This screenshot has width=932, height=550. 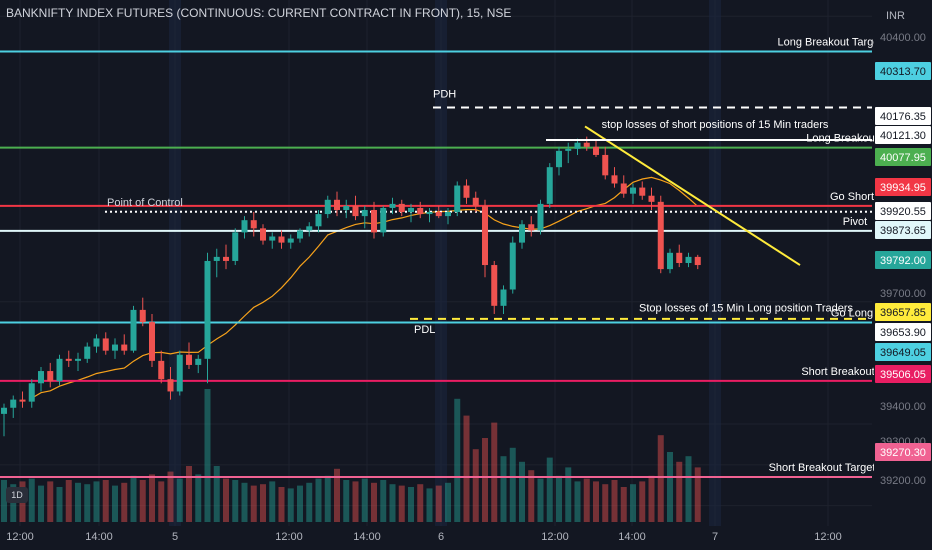 What do you see at coordinates (466, 538) in the screenshot?
I see `time-axis: 12:00 14:00 5 12:00 14:00 6 12:00 14:00 7 12:00` at bounding box center [466, 538].